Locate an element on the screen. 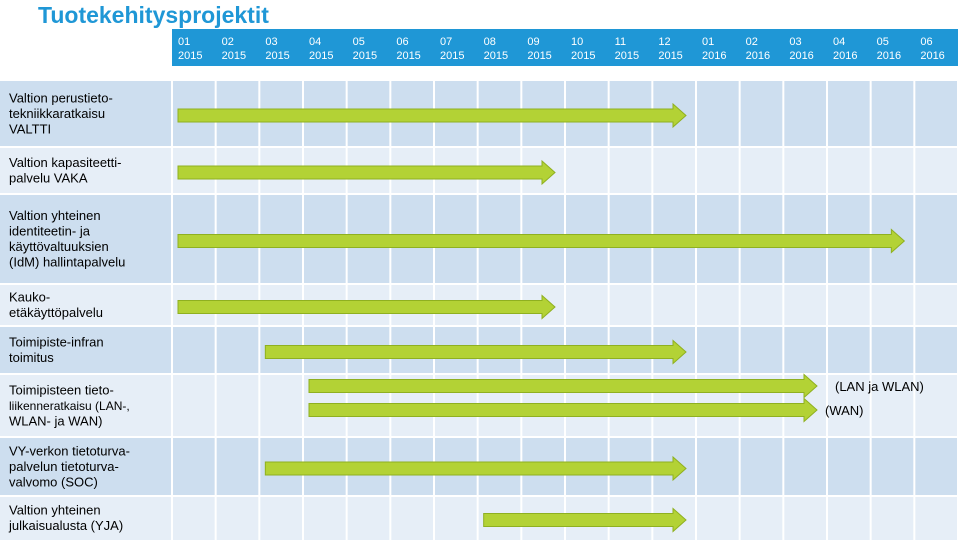  project-label-line: Valtion perustieto- is located at coordinates (61, 97).